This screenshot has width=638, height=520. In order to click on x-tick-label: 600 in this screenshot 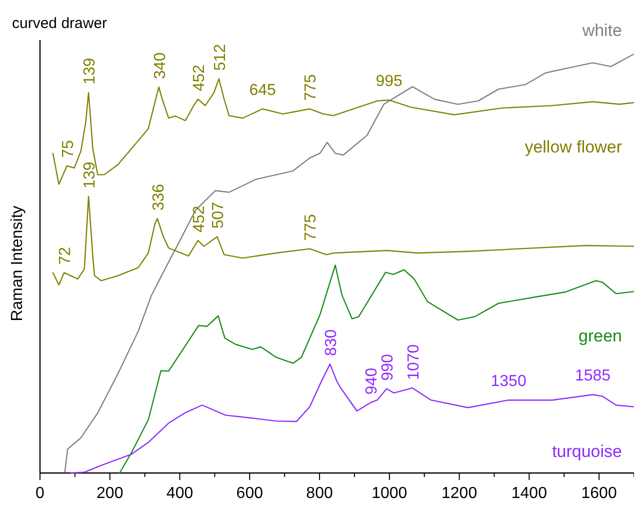, I will do `click(250, 493)`.